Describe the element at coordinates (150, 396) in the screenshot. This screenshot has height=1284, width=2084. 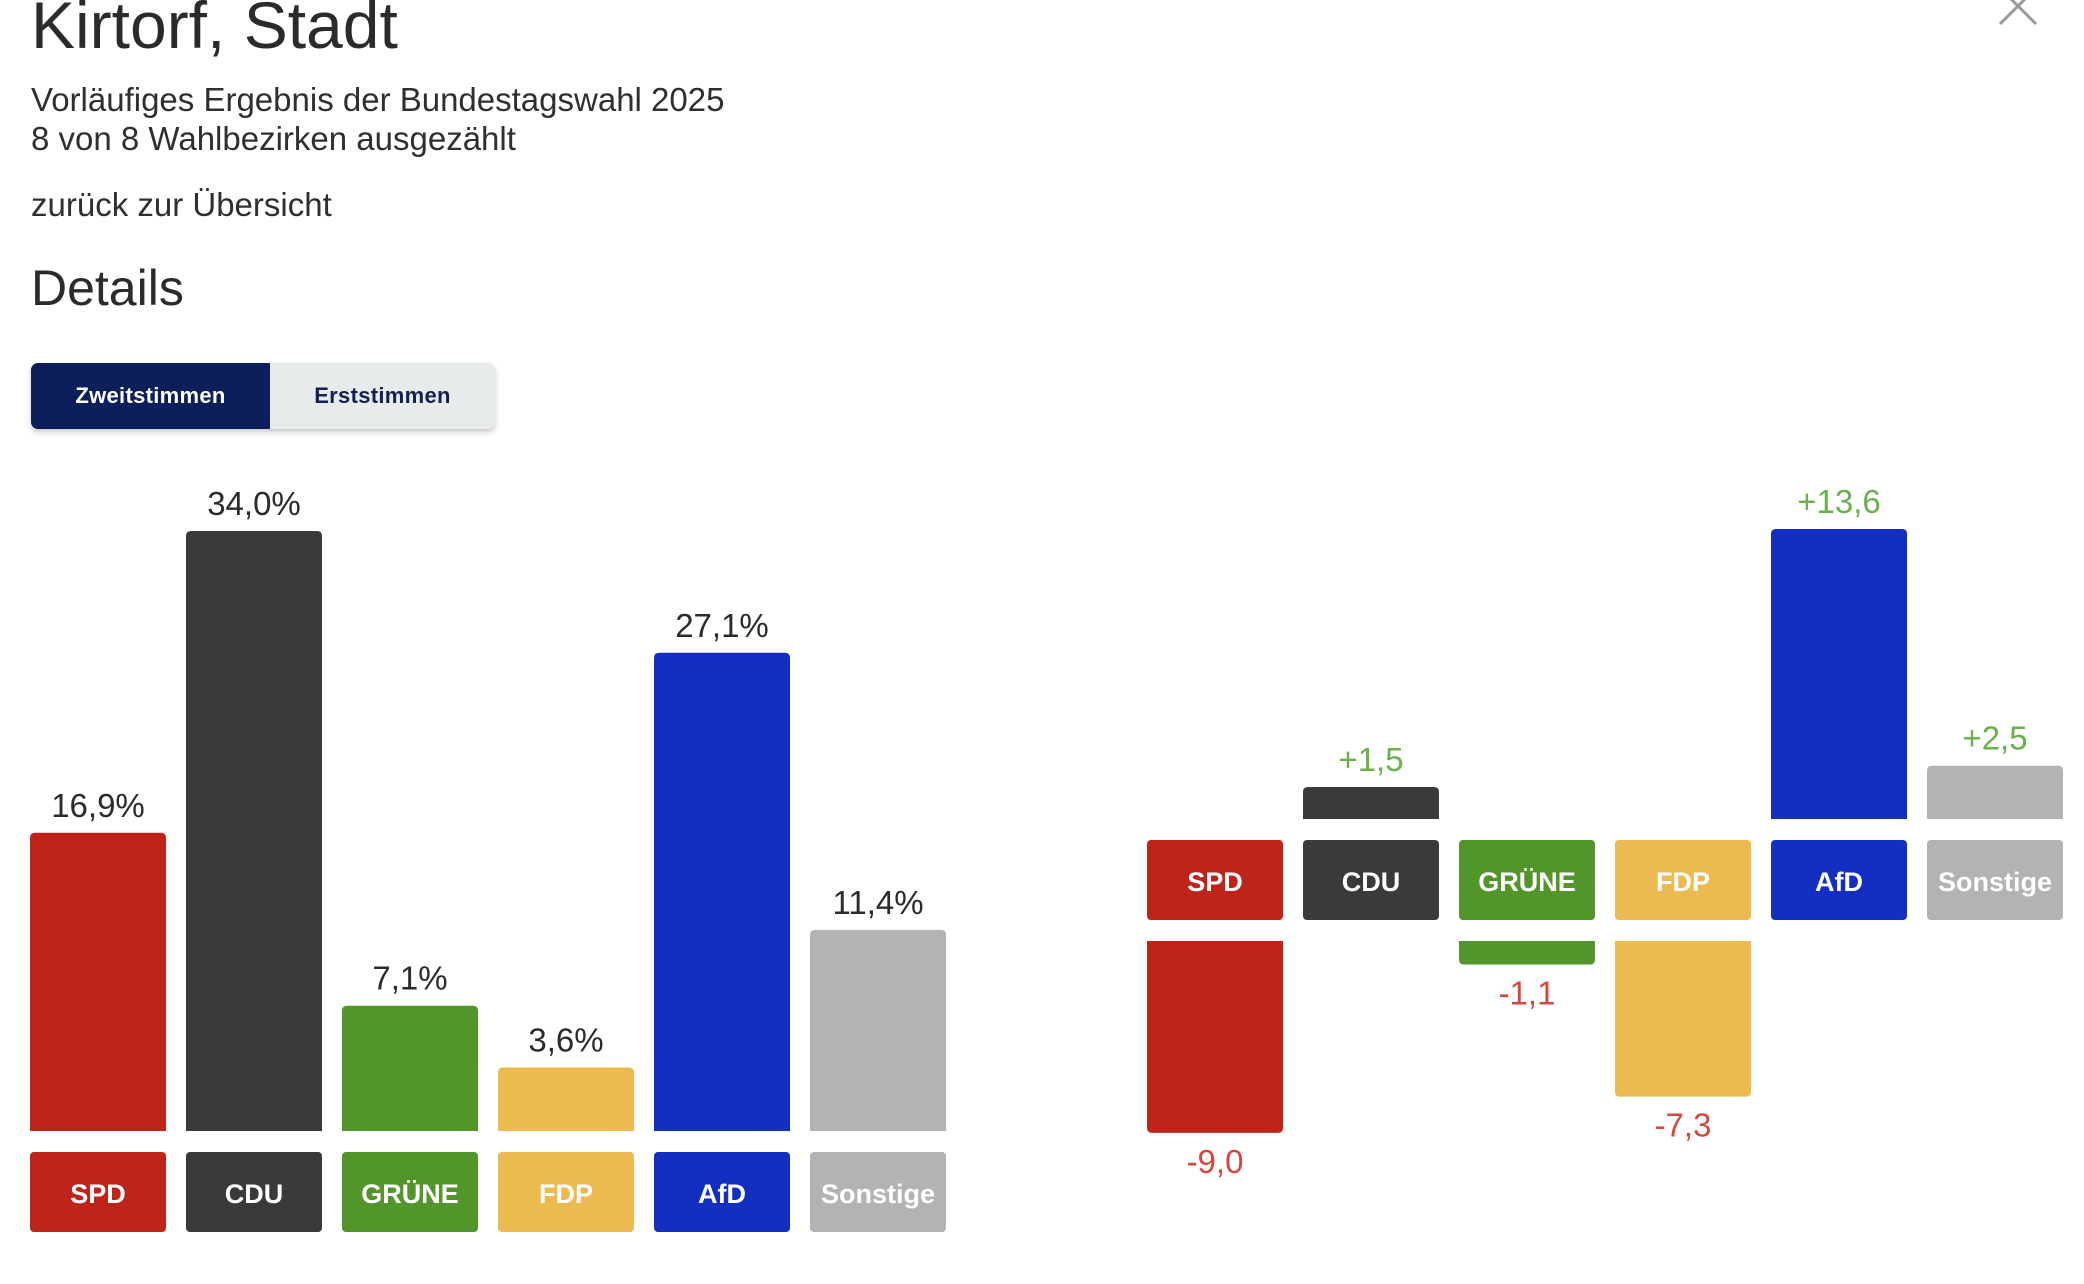
I see `tab-zweitstimmen: Zweitstimmen` at that location.